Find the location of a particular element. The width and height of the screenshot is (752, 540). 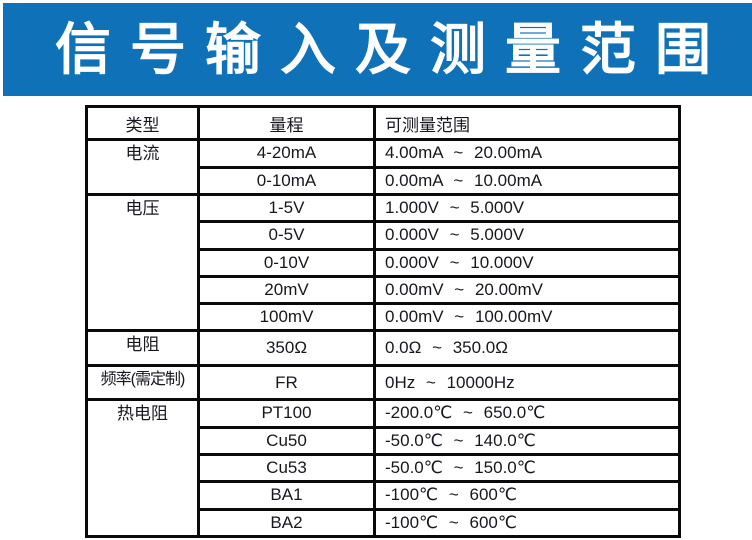

type-cell-frequency: 频率(需定制) is located at coordinates (142, 382).